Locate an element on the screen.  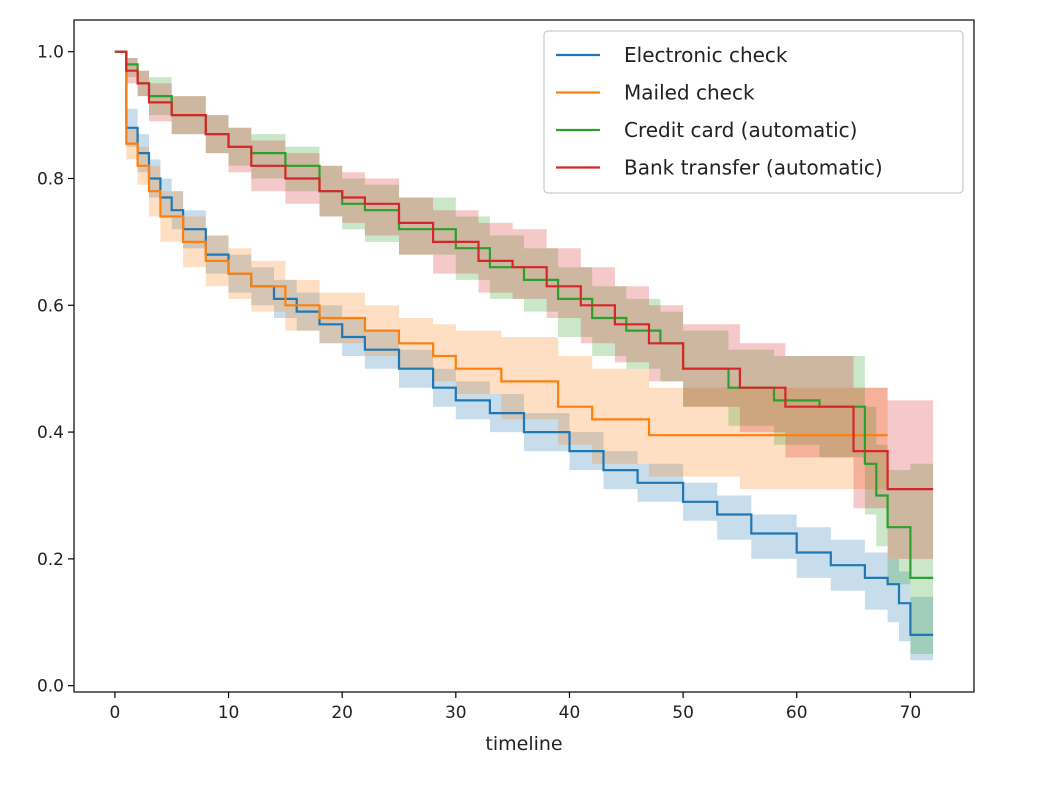
legend-frame is located at coordinates (753, 112).